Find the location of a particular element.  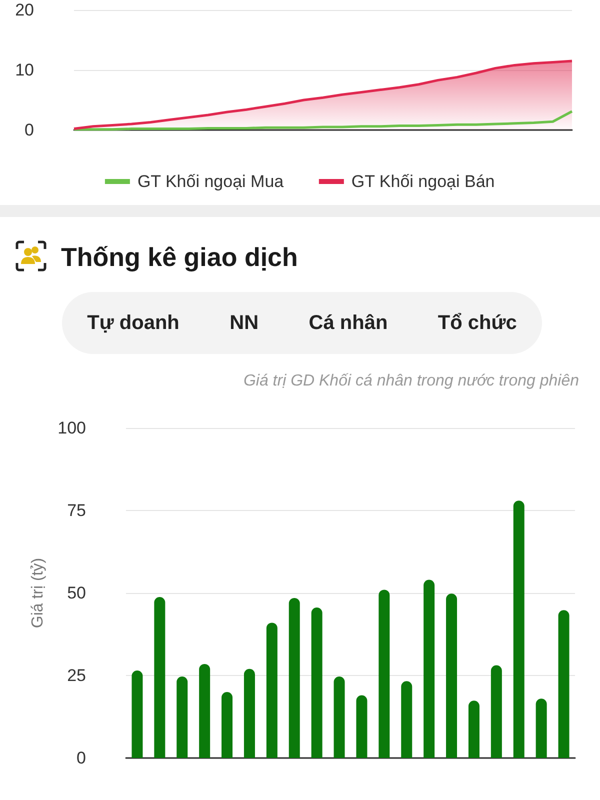

legend-label: GT Khối ngoại Bán is located at coordinates (423, 181).